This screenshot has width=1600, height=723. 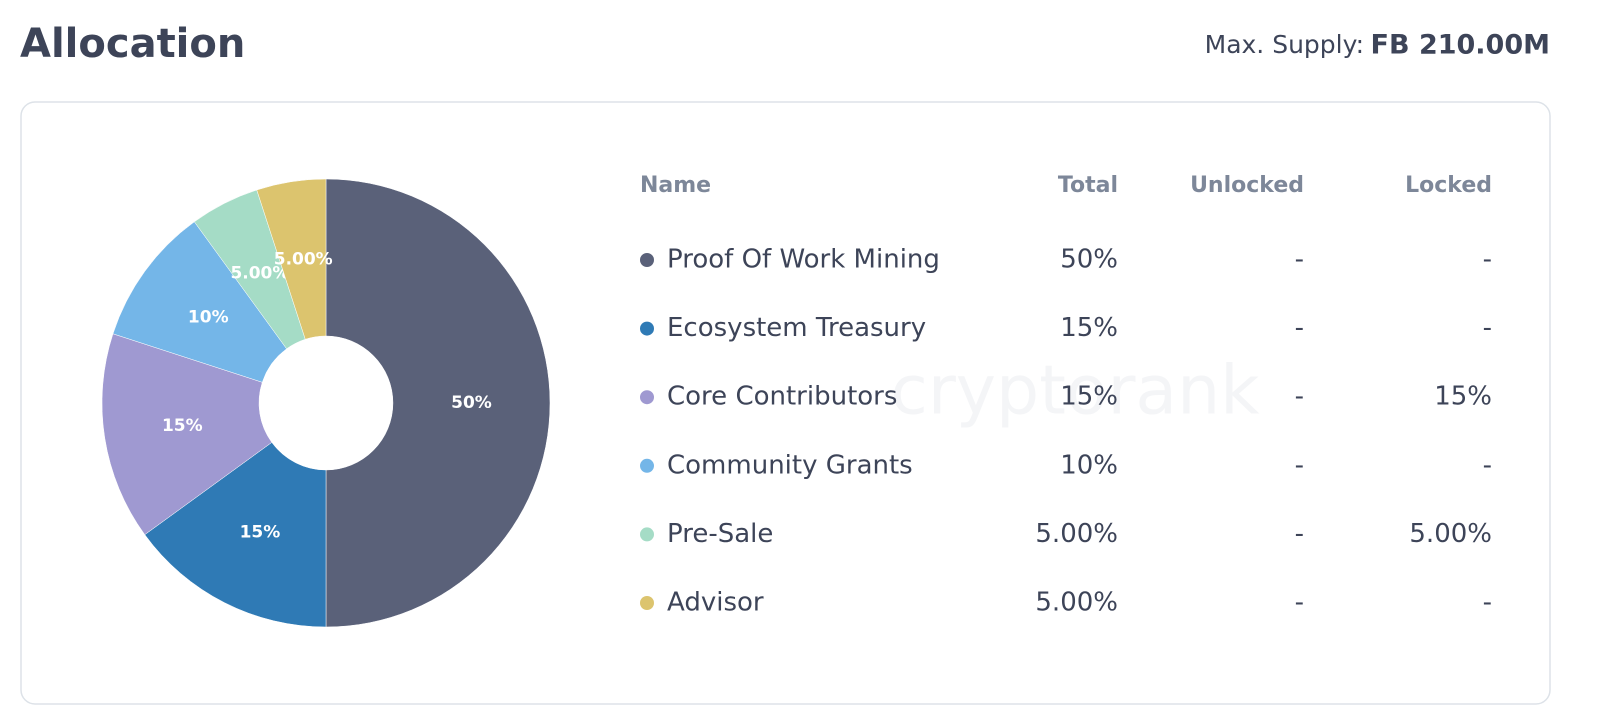 What do you see at coordinates (1088, 185) in the screenshot?
I see `column-header: Total` at bounding box center [1088, 185].